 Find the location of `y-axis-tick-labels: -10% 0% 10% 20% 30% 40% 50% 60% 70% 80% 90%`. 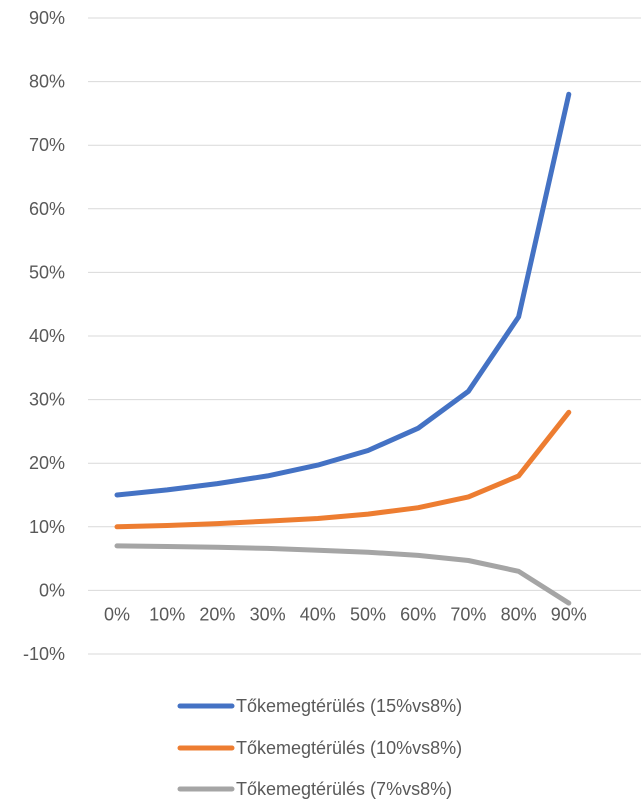

y-axis-tick-labels: -10% 0% 10% 20% 30% 40% 50% 60% 70% 80% 90% is located at coordinates (44, 336).